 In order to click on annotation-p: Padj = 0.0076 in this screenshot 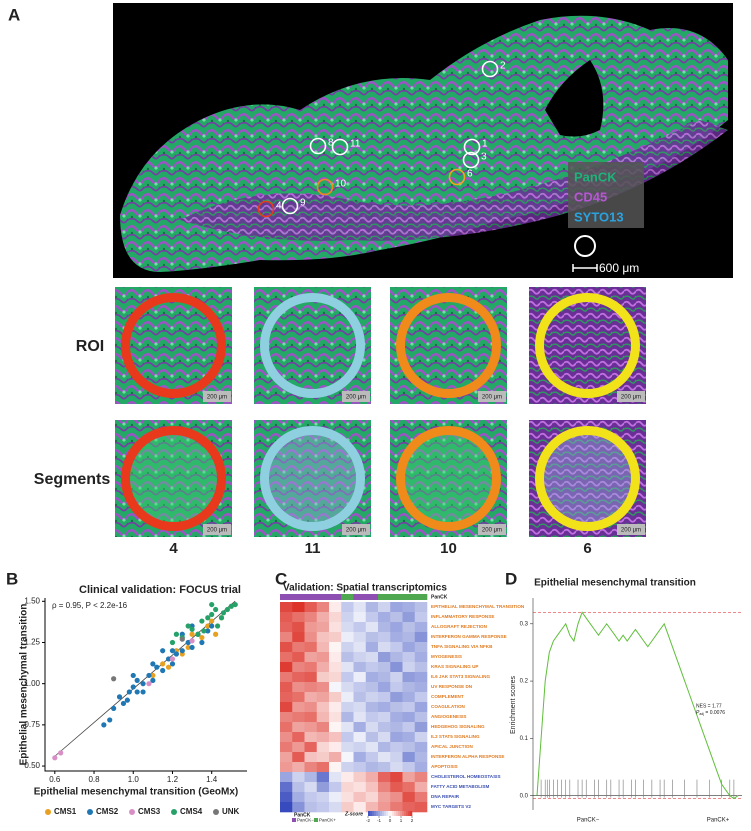, I will do `click(710, 713)`.